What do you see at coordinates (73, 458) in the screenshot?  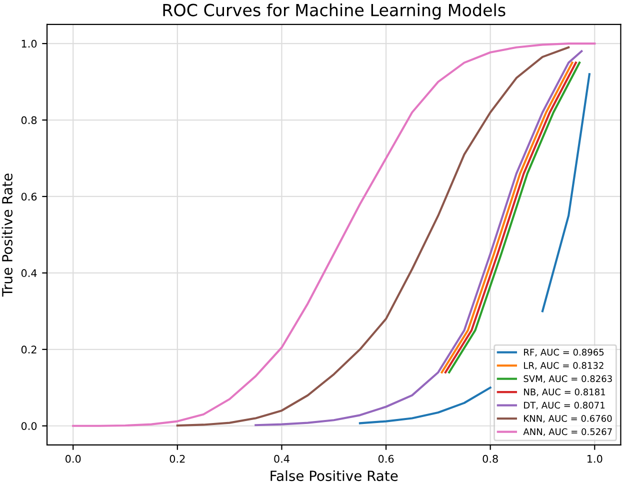 I see `x-tick-label: 0.0` at bounding box center [73, 458].